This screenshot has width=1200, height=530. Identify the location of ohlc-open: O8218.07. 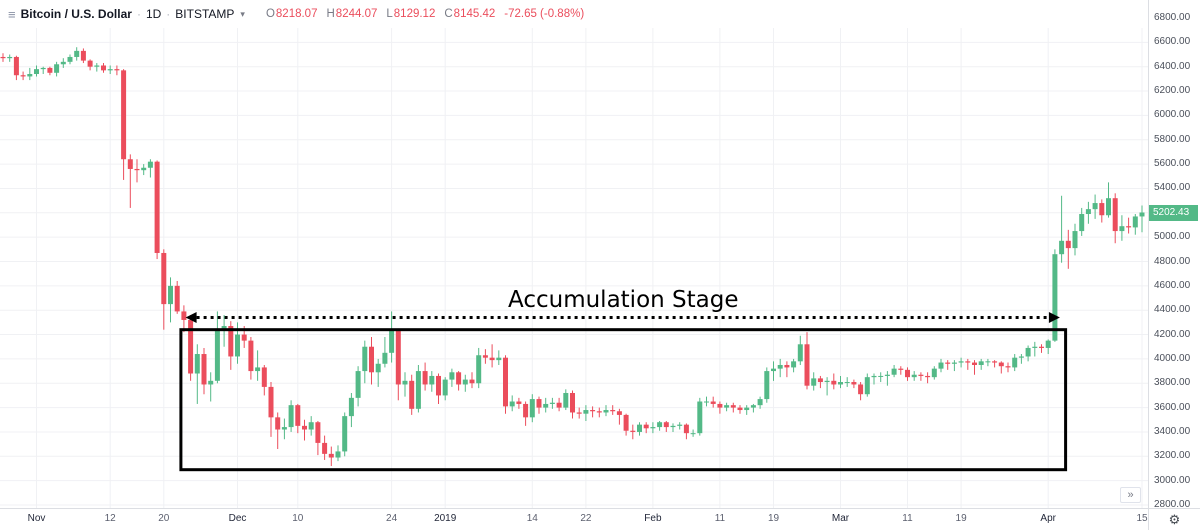
(291, 14).